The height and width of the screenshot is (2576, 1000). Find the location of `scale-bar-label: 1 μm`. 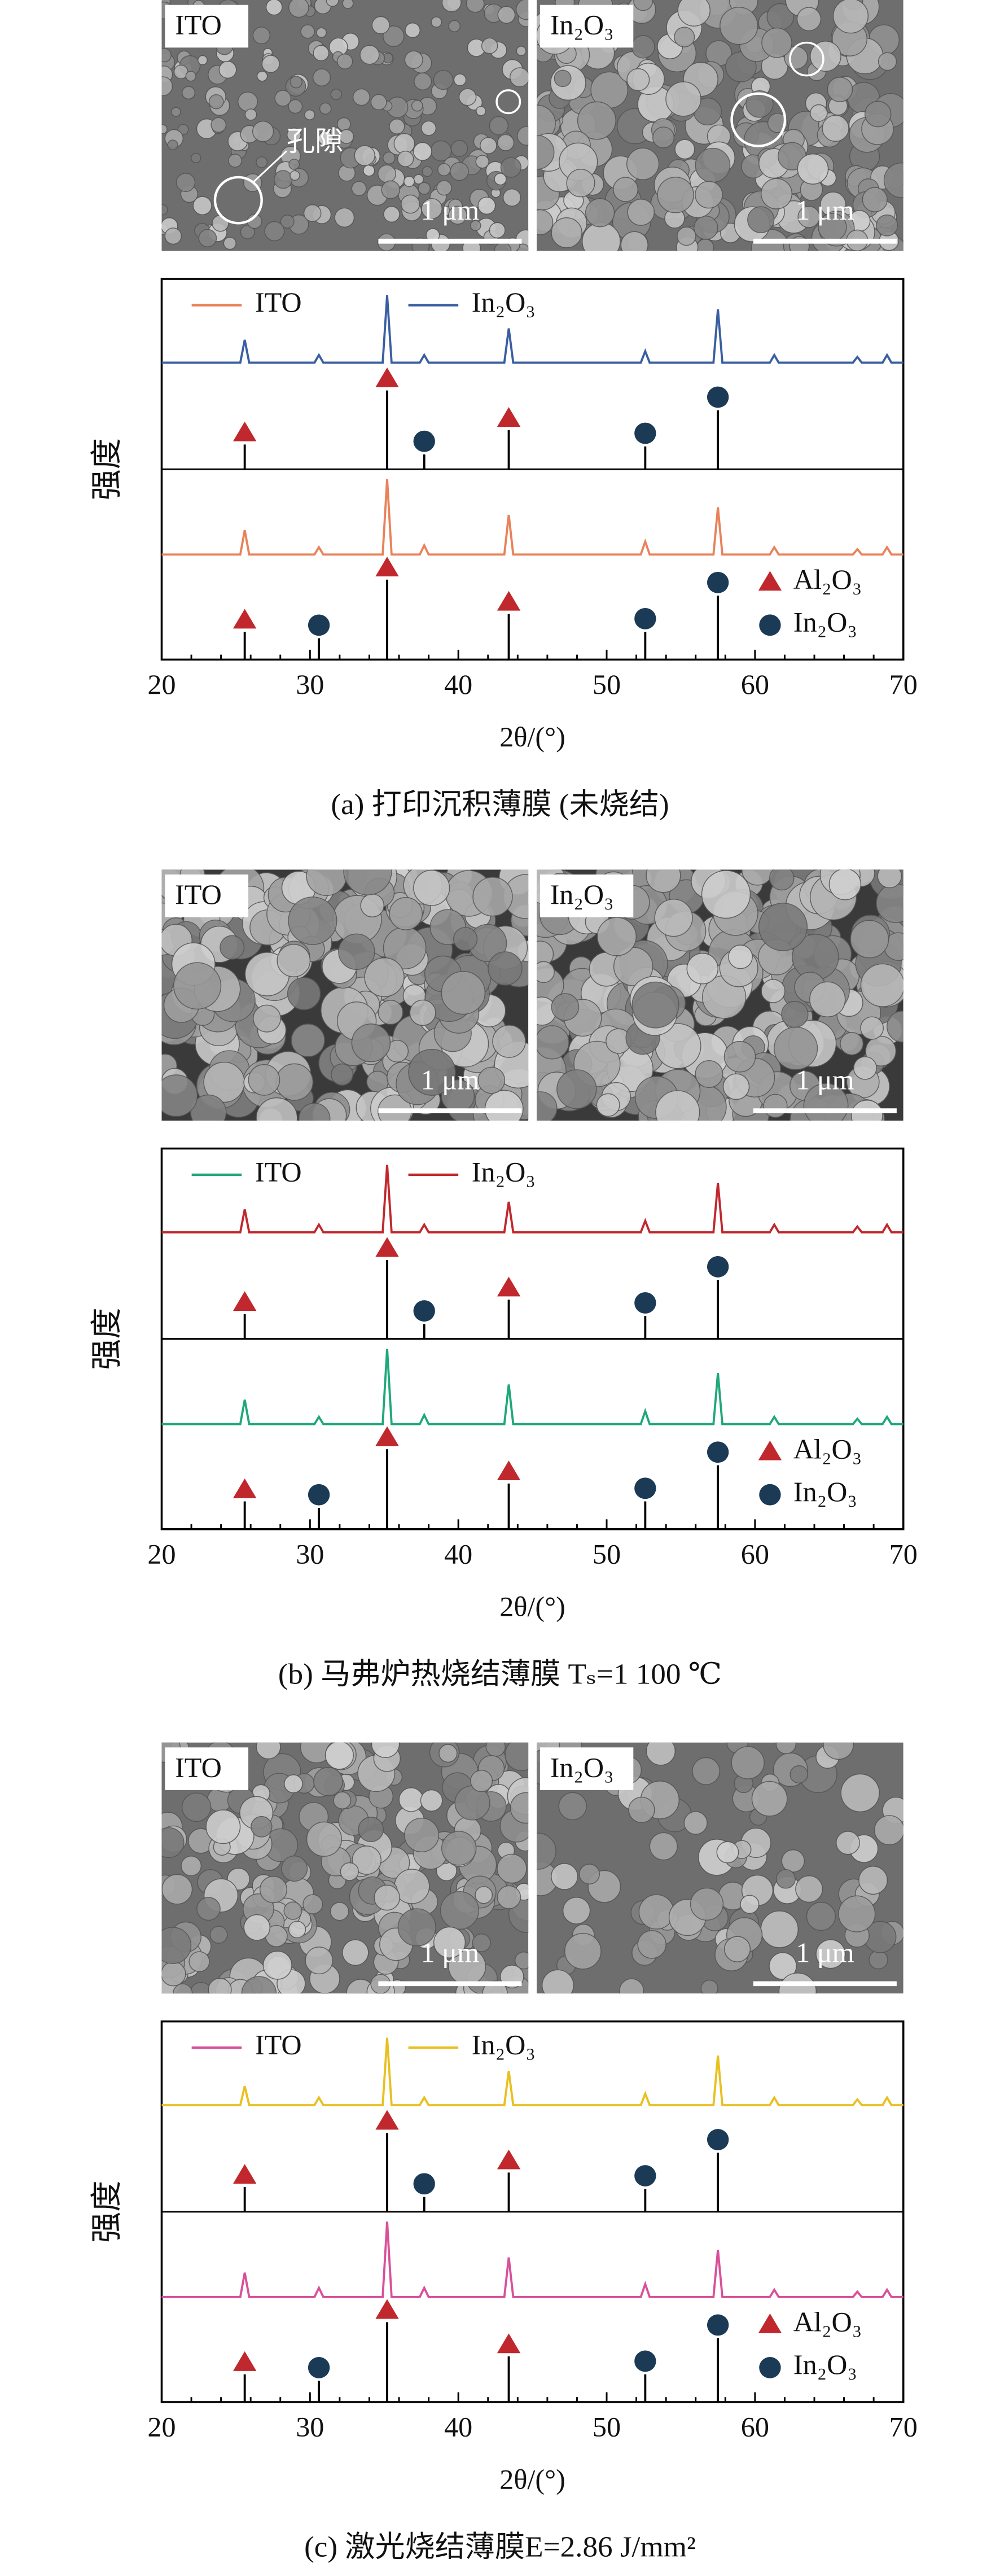

scale-bar-label: 1 μm is located at coordinates (451, 210).